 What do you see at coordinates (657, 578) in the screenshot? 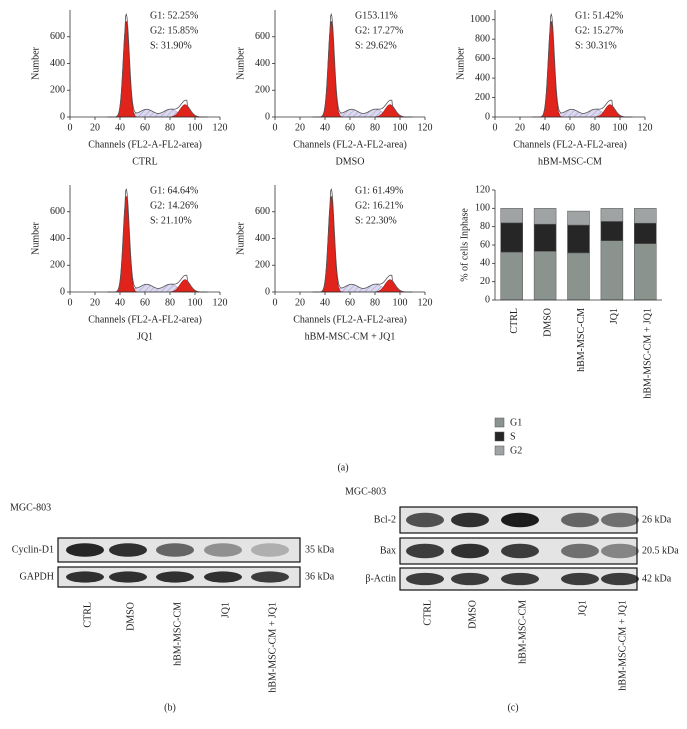
I see `size-label: 42 kDa` at bounding box center [657, 578].